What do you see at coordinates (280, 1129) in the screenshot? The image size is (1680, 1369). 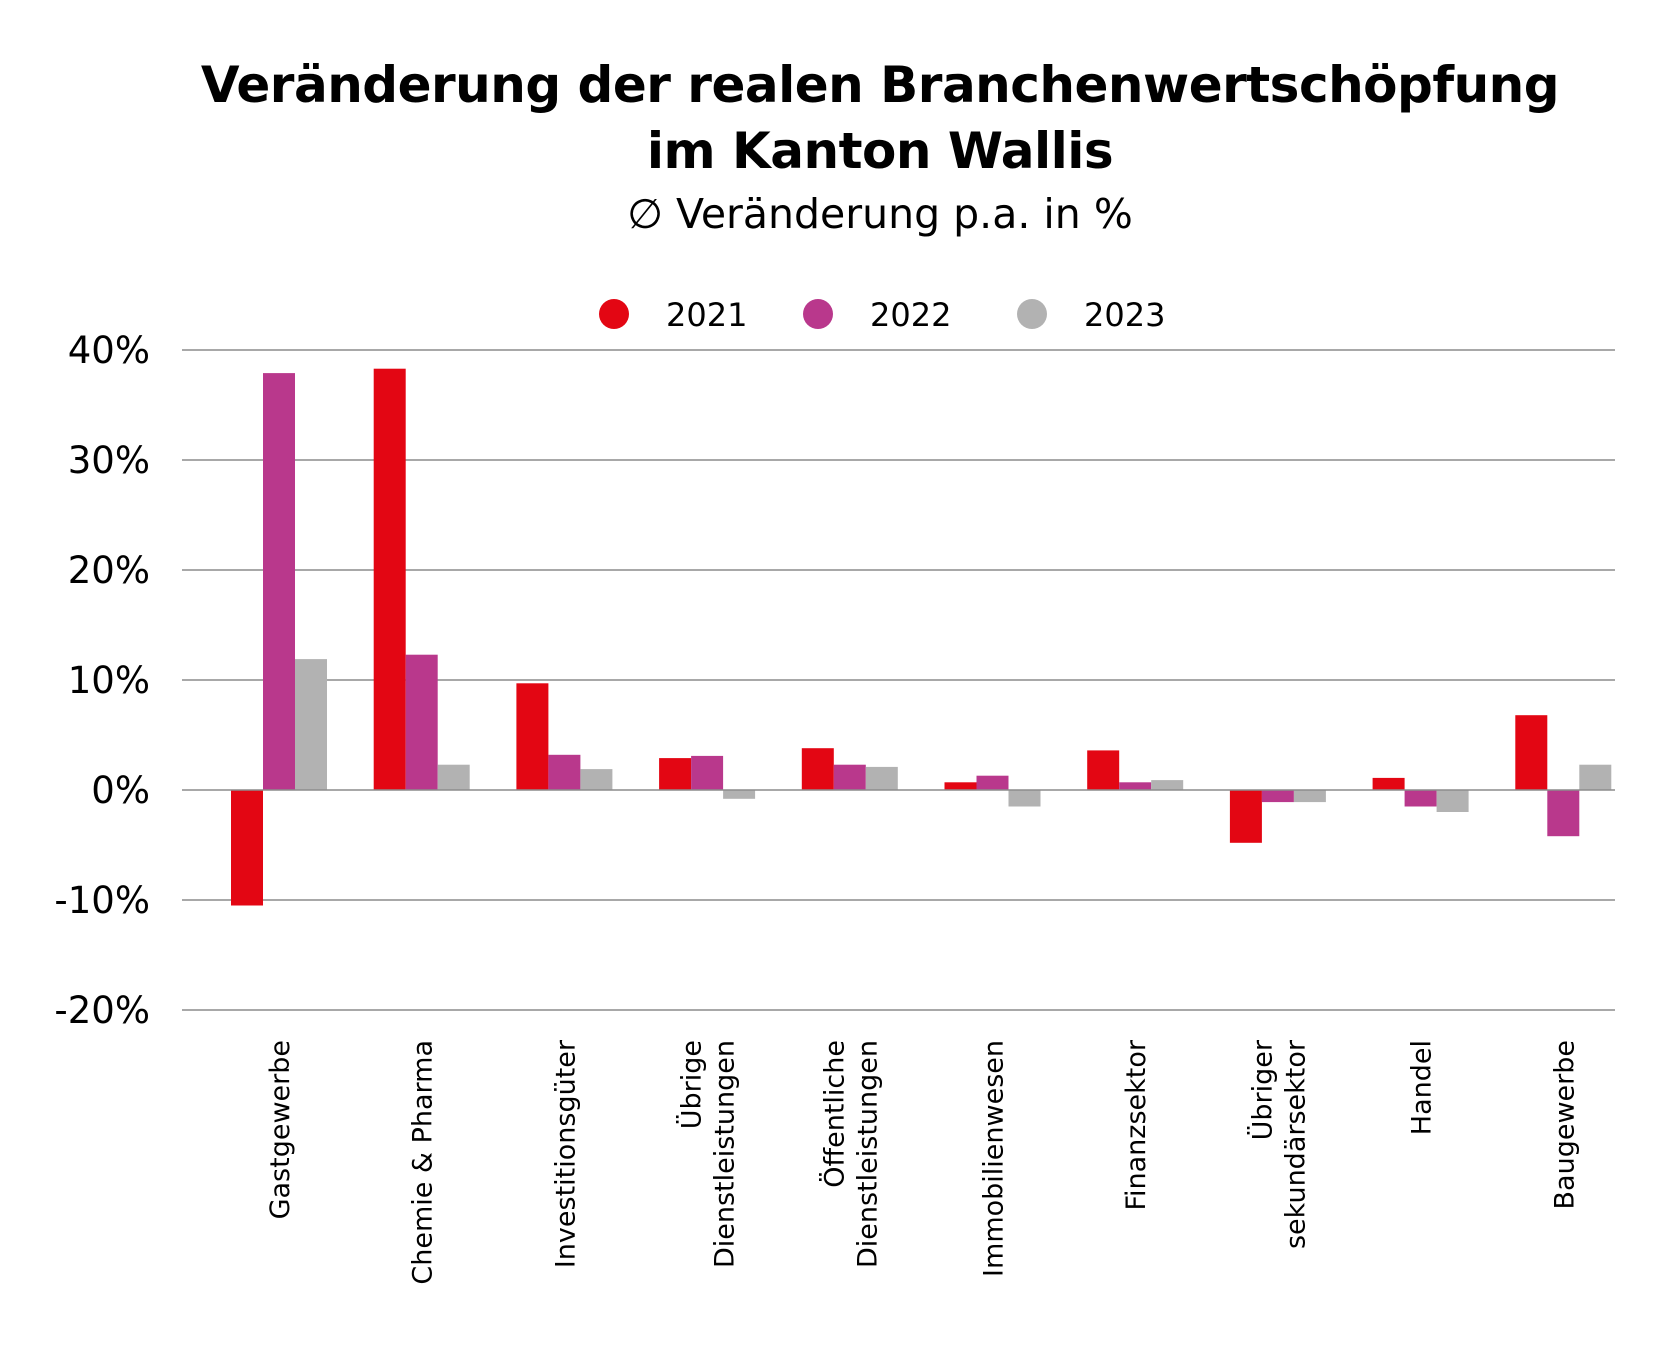 I see `x-category-label: Gastgewerbe` at bounding box center [280, 1129].